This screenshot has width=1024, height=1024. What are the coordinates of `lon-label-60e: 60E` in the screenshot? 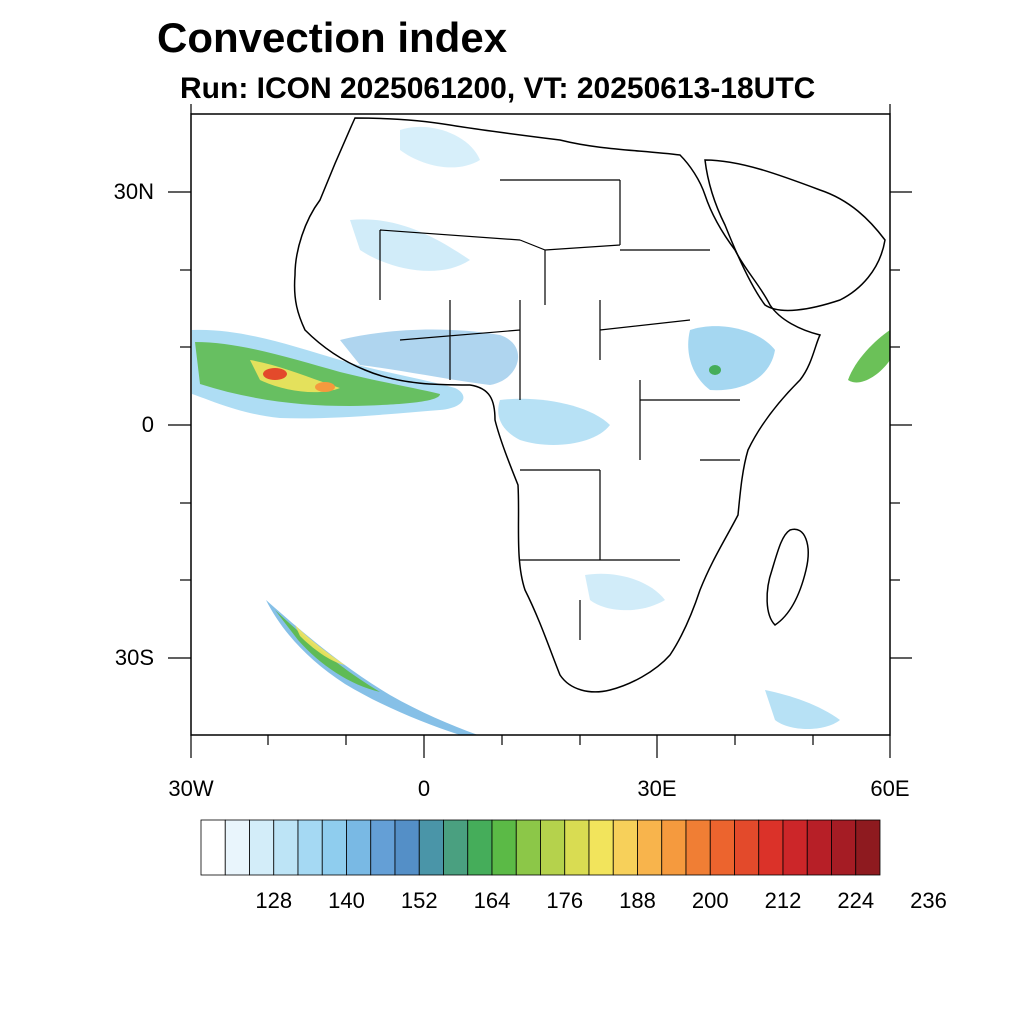 It's located at (890, 788).